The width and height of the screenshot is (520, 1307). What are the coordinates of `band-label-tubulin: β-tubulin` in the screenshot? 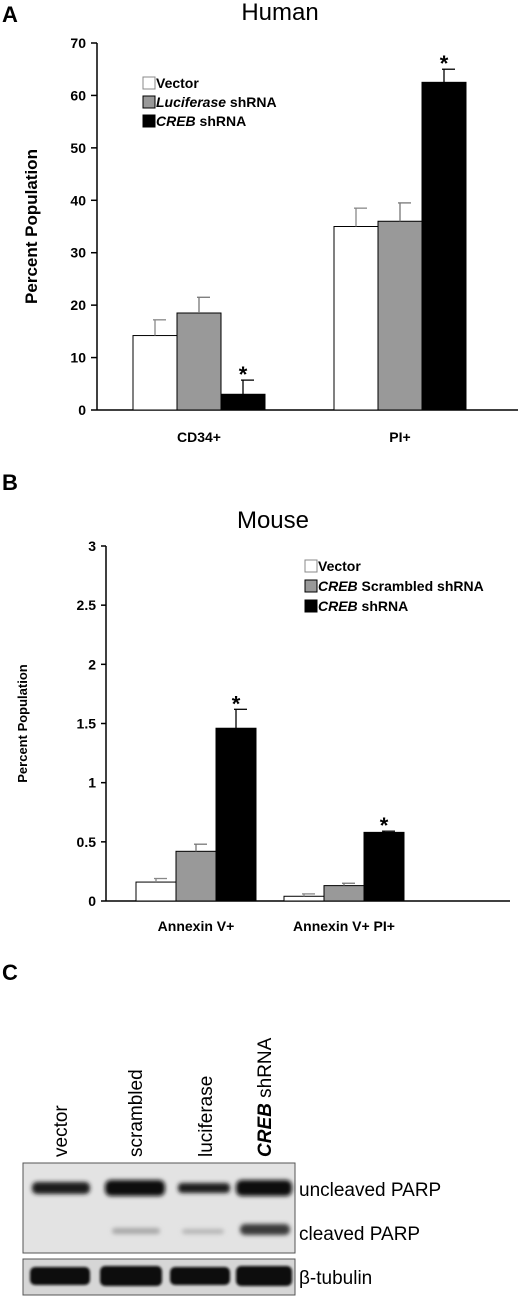 It's located at (335, 1278).